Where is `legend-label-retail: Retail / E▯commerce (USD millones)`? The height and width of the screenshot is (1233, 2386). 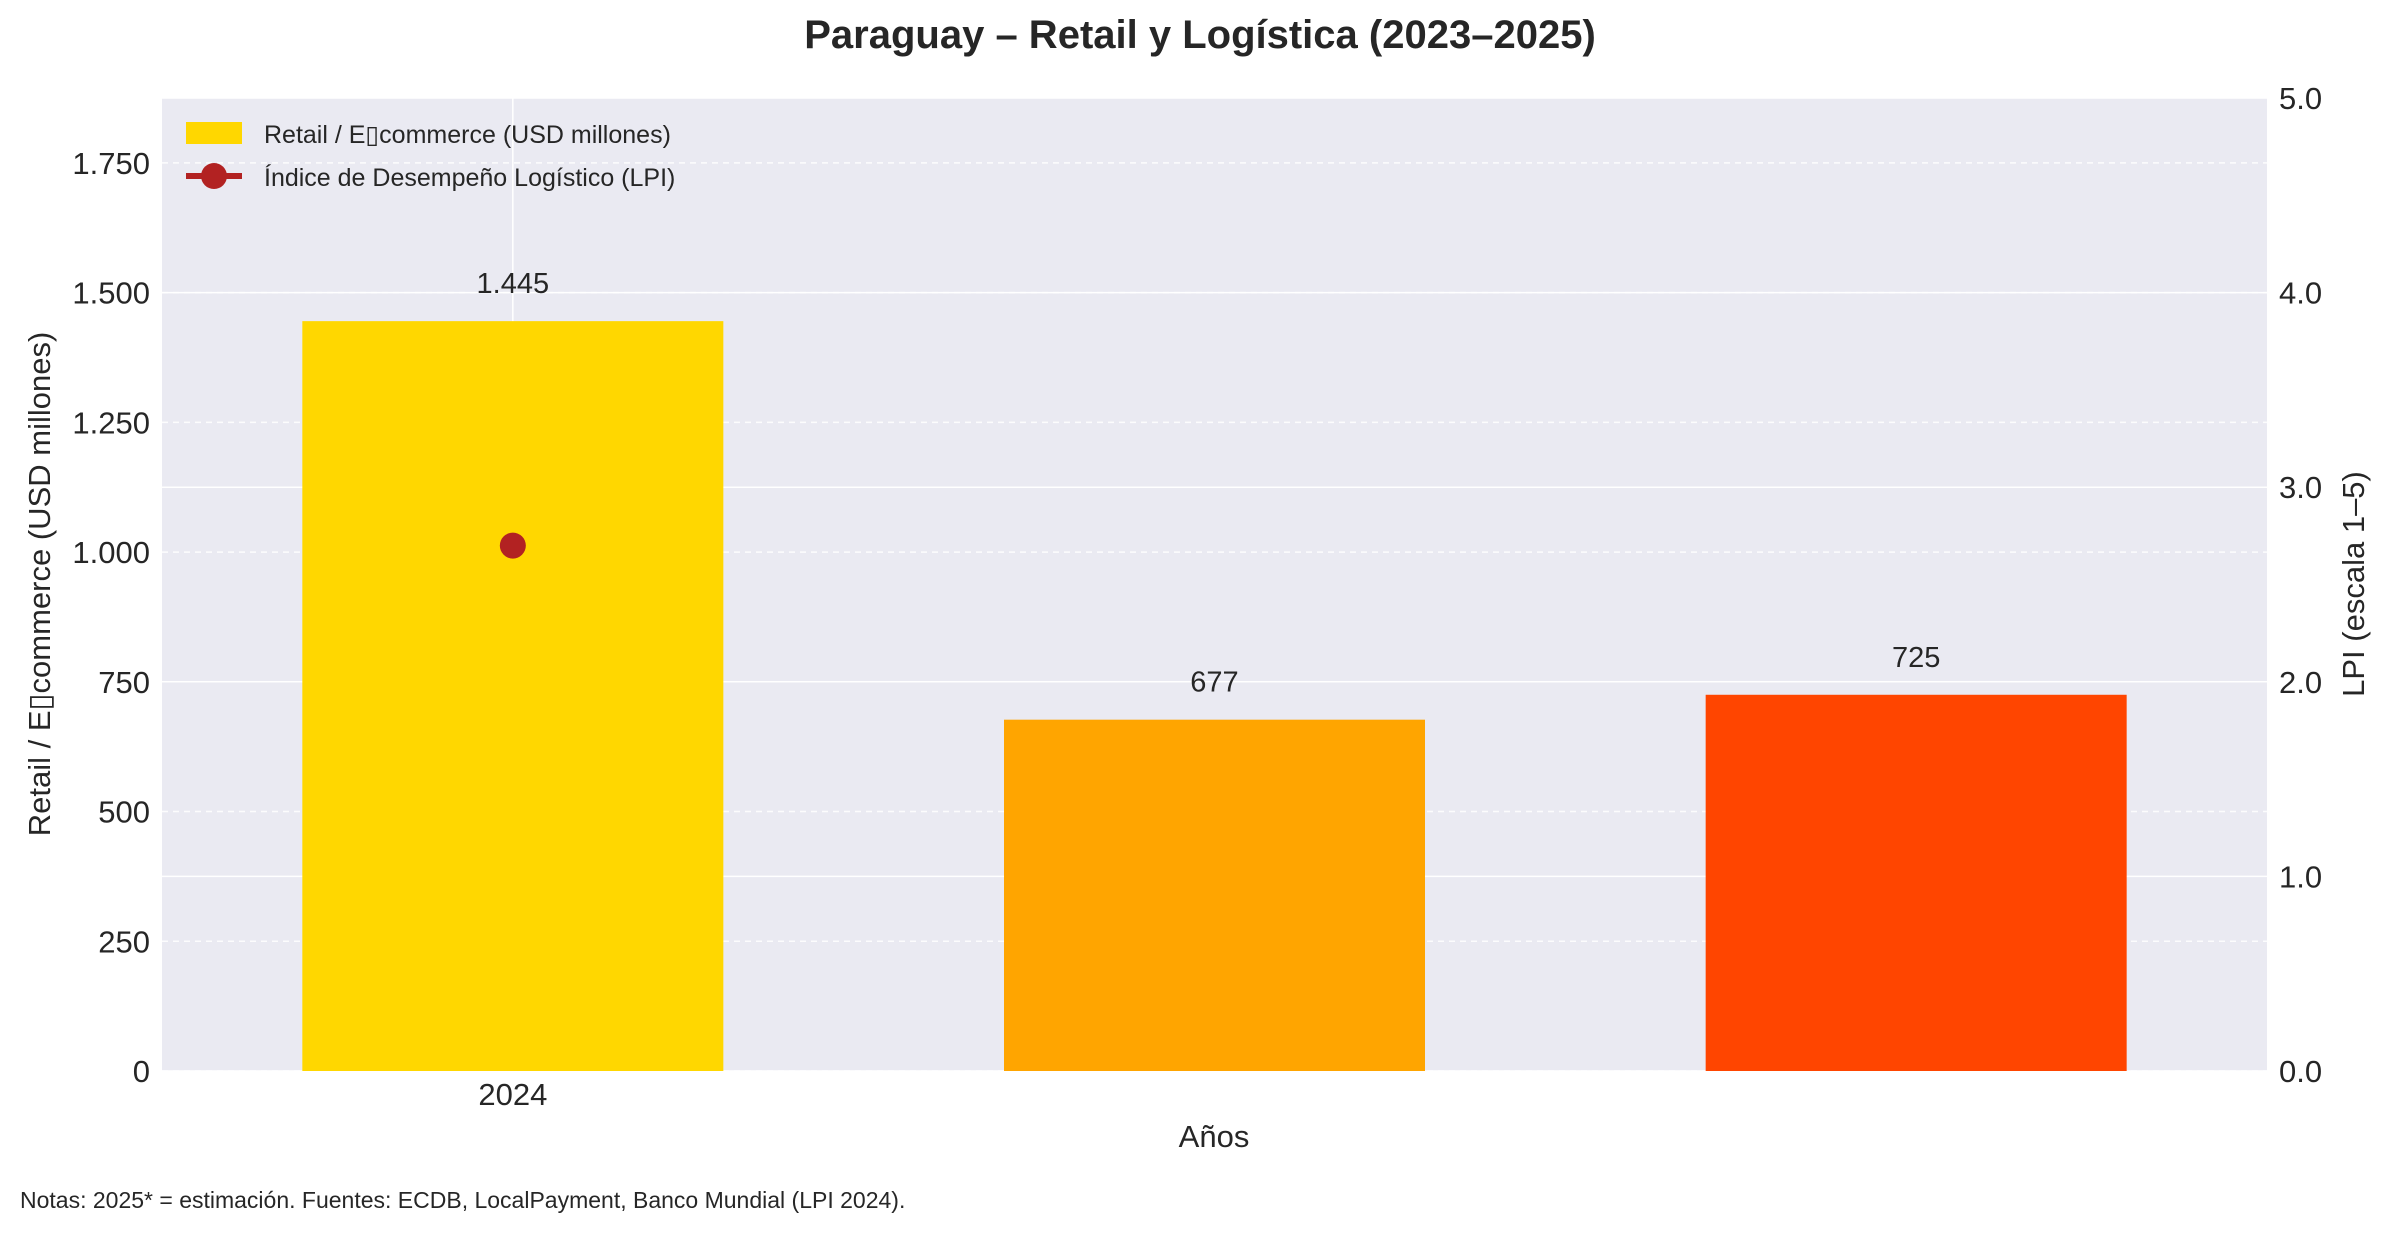
legend-label-retail: Retail / E▯commerce (USD millones) is located at coordinates (467, 135).